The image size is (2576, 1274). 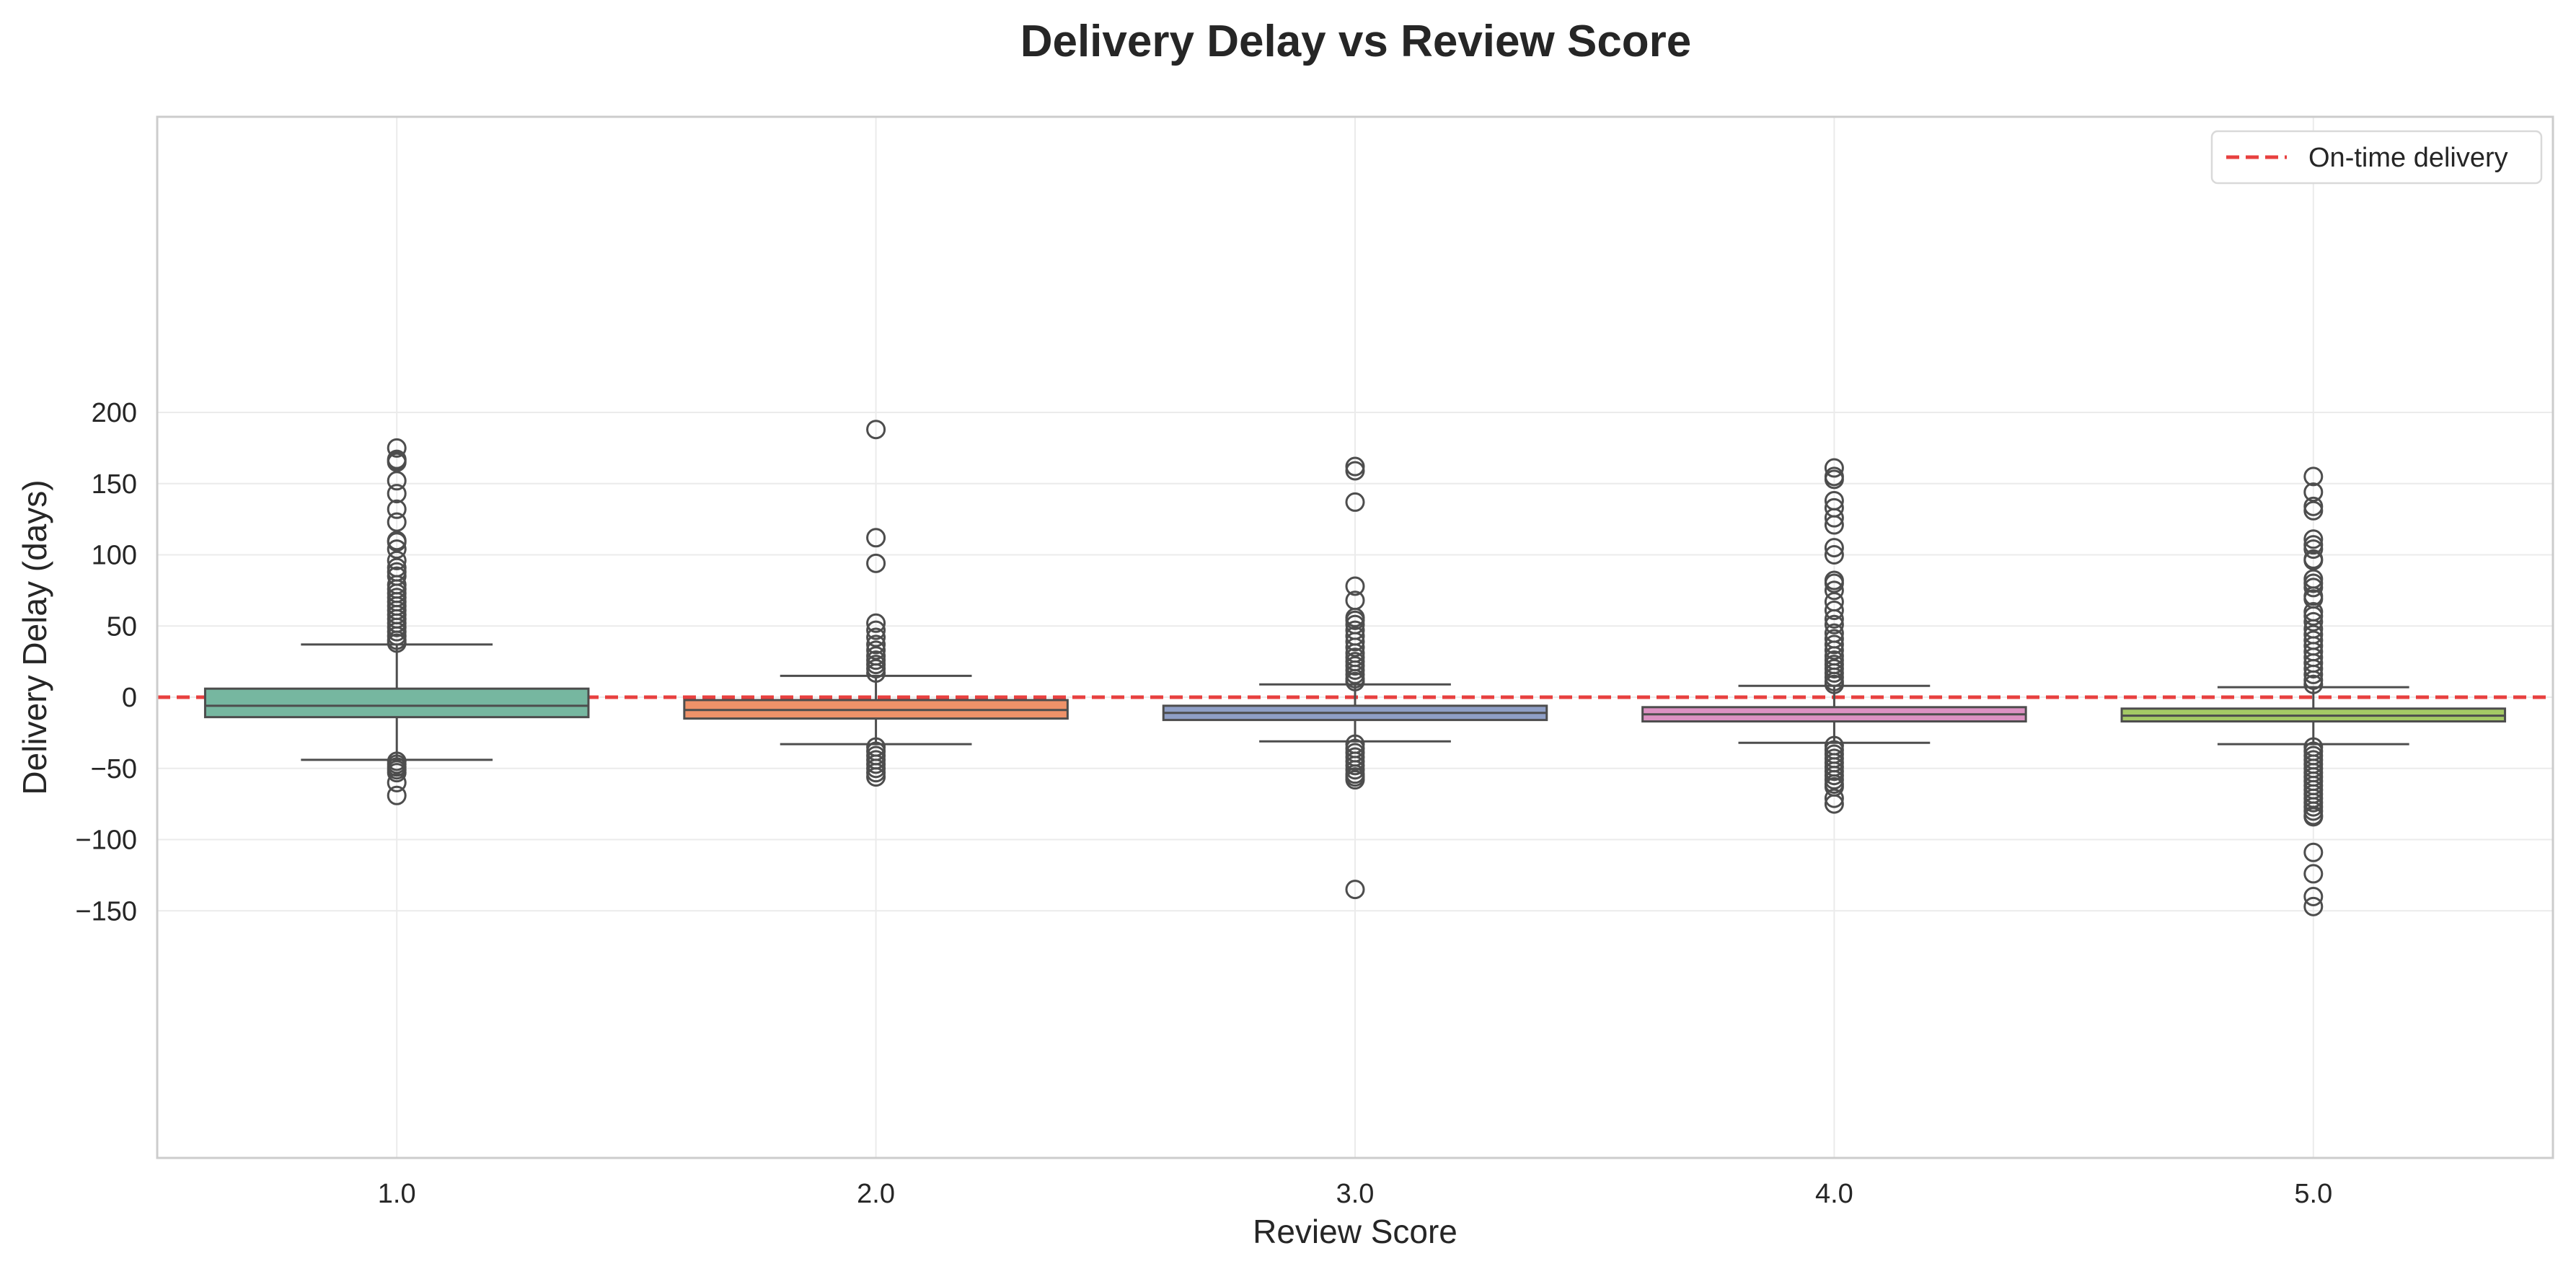 I want to click on y-tick-label: 200, so click(x=114, y=413).